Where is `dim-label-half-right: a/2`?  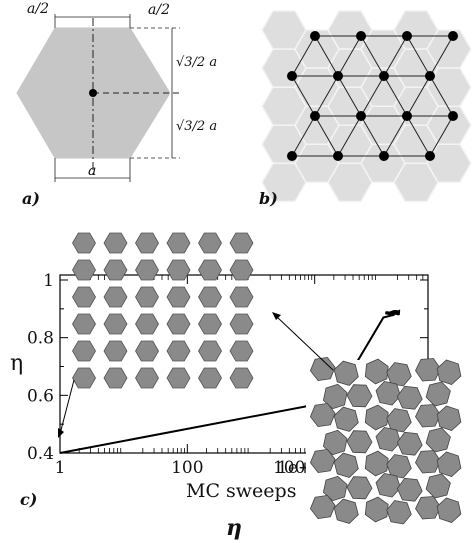
dim-label-half-right: a/2 is located at coordinates (159, 10).